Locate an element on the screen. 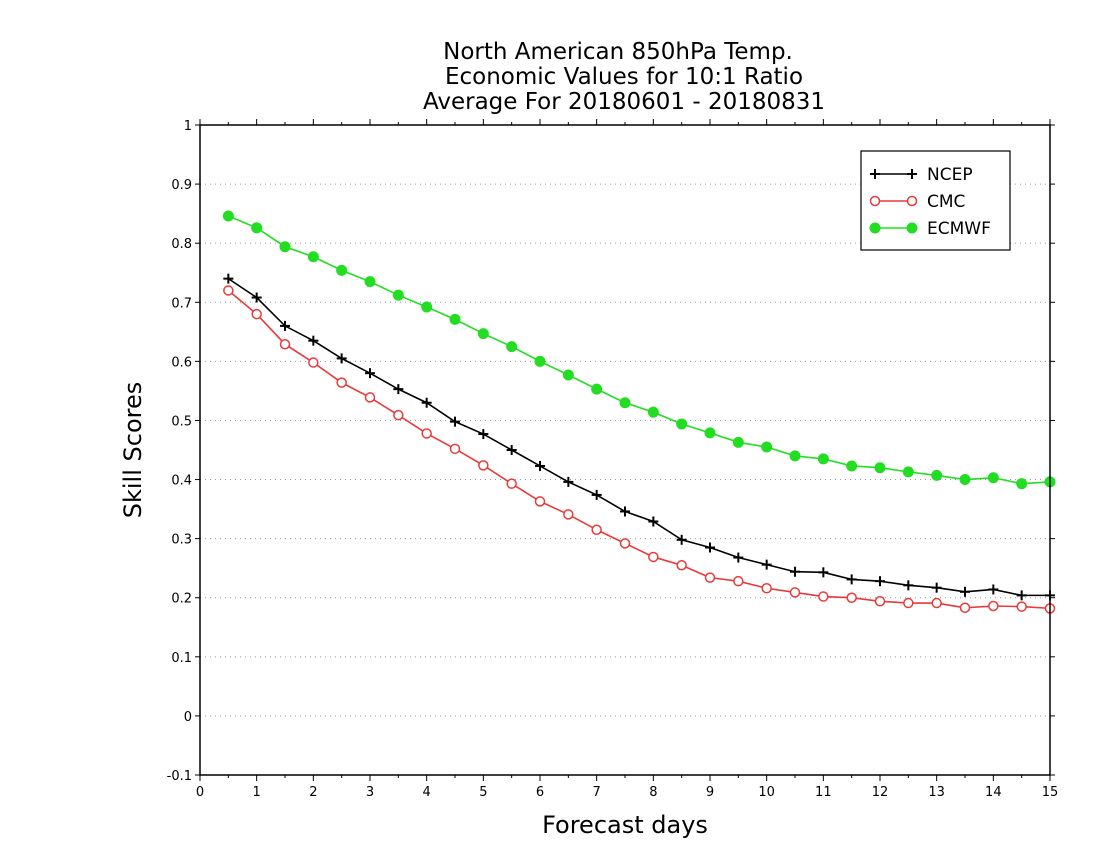 The height and width of the screenshot is (850, 1100). y-tick-label: 0.3 is located at coordinates (181, 540).